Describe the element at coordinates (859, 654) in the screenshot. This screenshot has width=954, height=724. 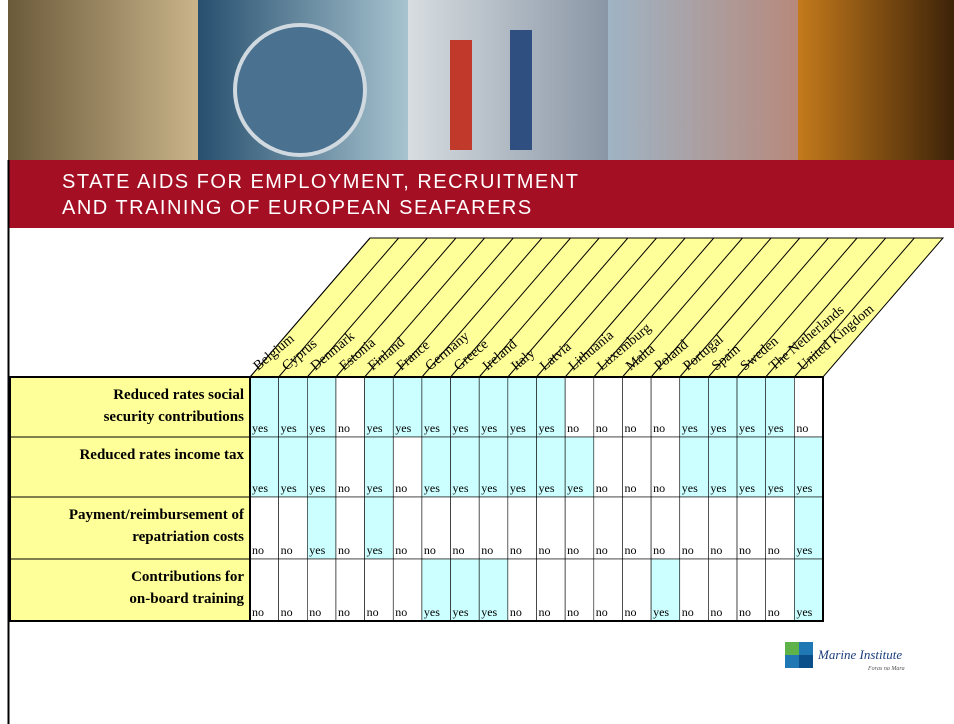
I see `logo-name: Marine Institute` at that location.